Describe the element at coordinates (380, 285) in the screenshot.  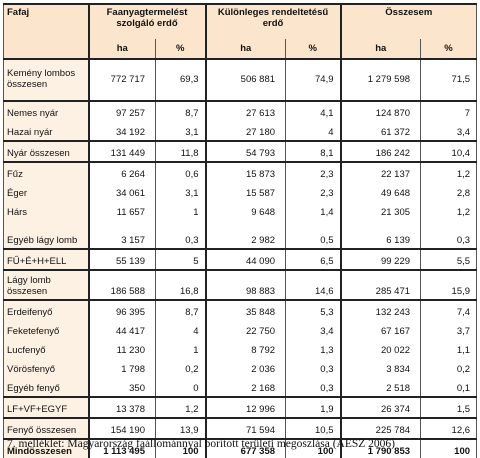
I see `cell: 285 471` at that location.